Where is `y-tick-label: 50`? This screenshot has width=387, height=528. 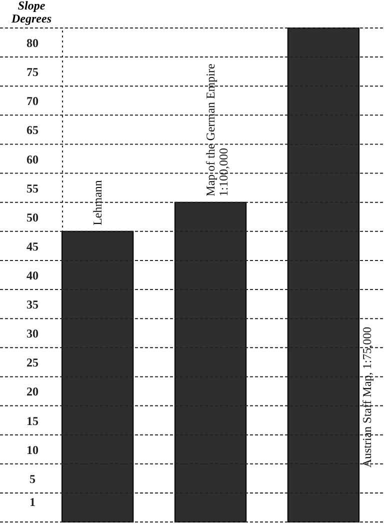 y-tick-label: 50 is located at coordinates (32, 217).